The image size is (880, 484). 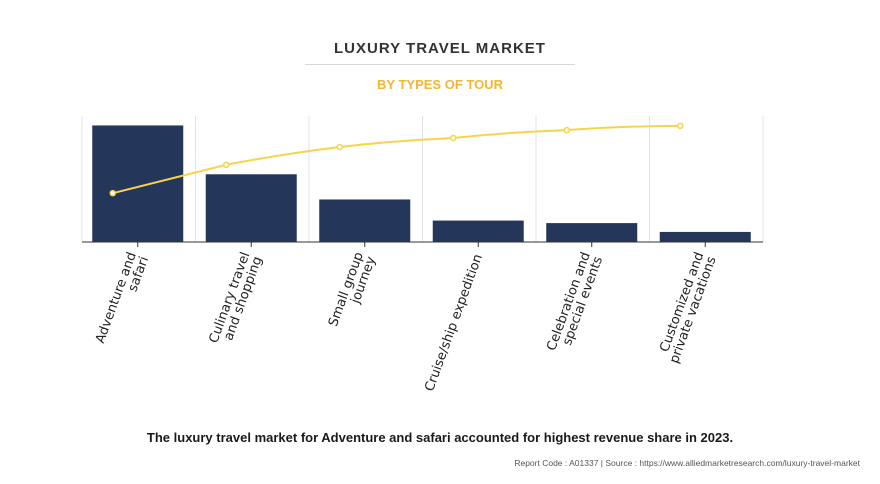 I want to click on x-tick-label: Culinary traveland shopping, so click(x=236, y=299).